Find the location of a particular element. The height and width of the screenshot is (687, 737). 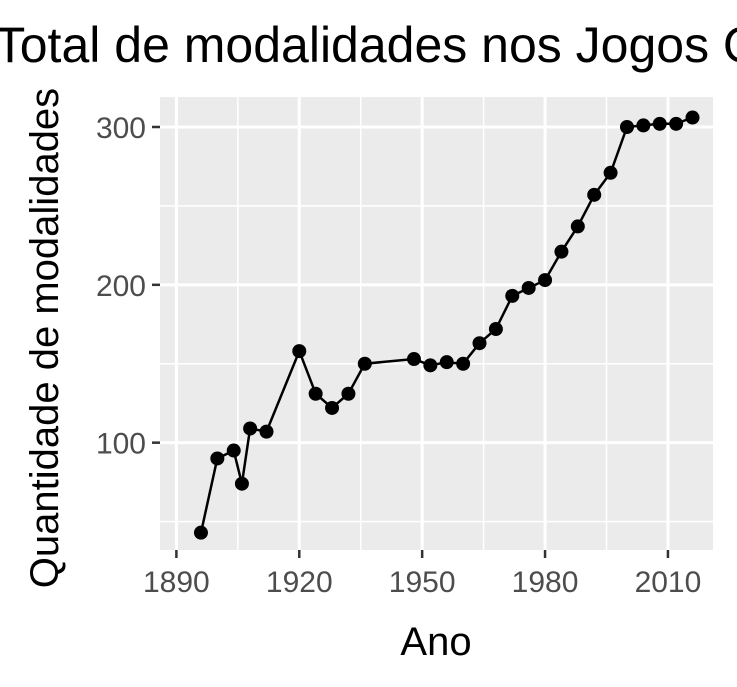

chart-title: Total de modalidades nos Jogos Olímpicos is located at coordinates (368, 45).